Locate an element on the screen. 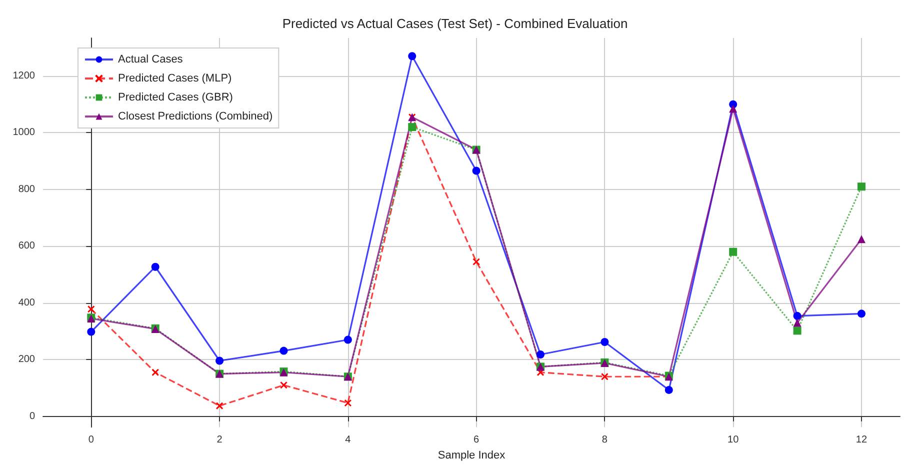  x-tick-label: 4 is located at coordinates (348, 440).